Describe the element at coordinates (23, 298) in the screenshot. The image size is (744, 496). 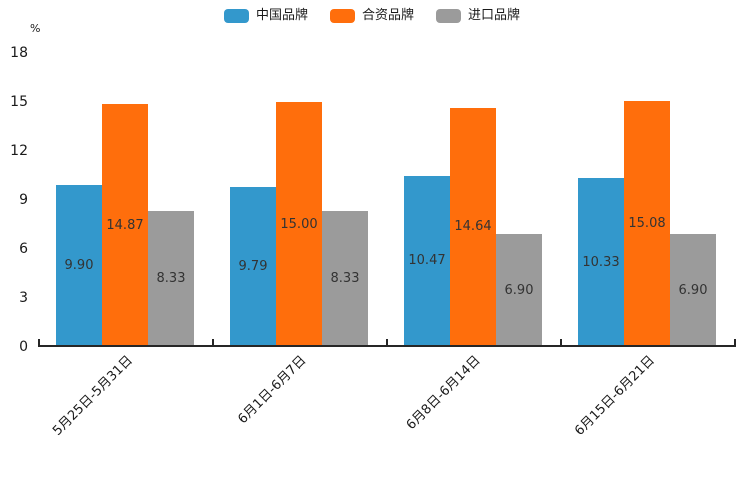
I see `y-tick-label: 3` at that location.